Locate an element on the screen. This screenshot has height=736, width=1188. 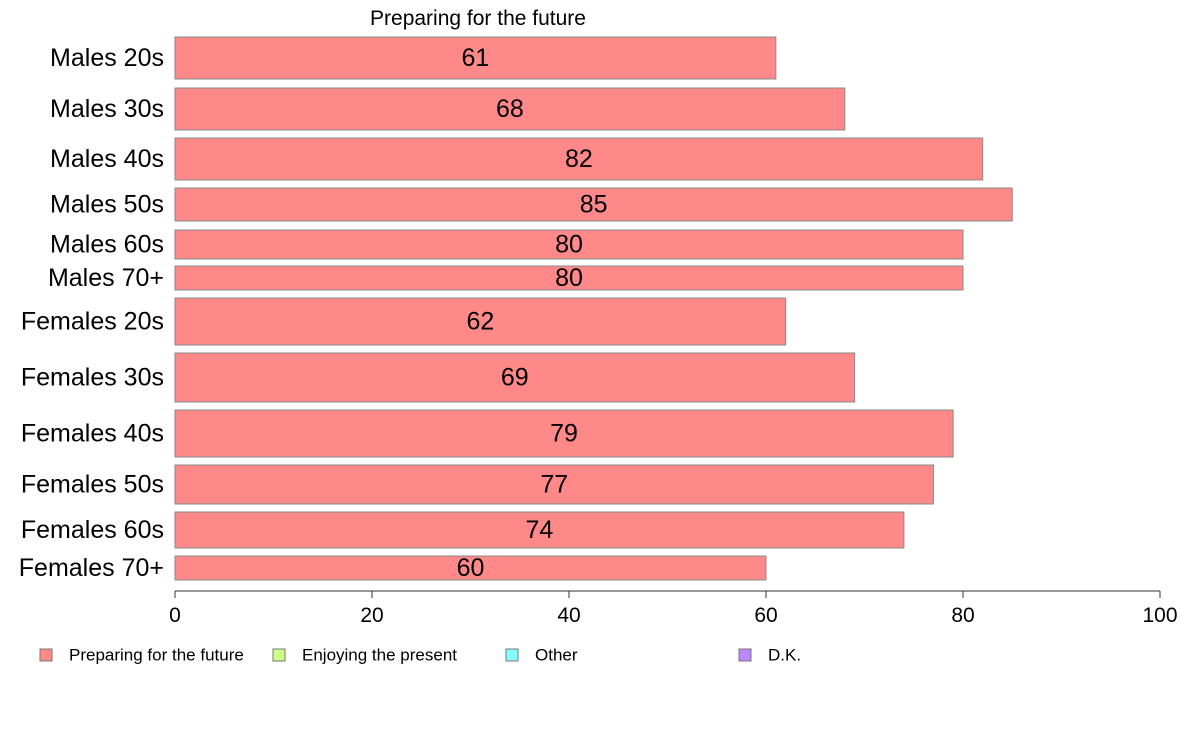
bar-value-label: 62 is located at coordinates (480, 322).